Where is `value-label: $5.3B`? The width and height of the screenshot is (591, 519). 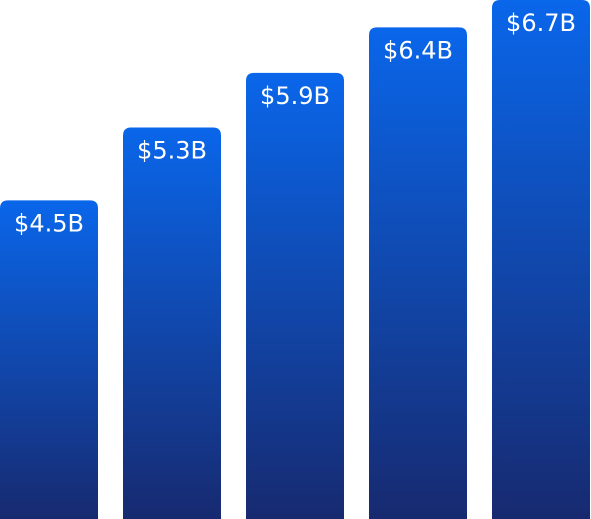 value-label: $5.3B is located at coordinates (172, 150).